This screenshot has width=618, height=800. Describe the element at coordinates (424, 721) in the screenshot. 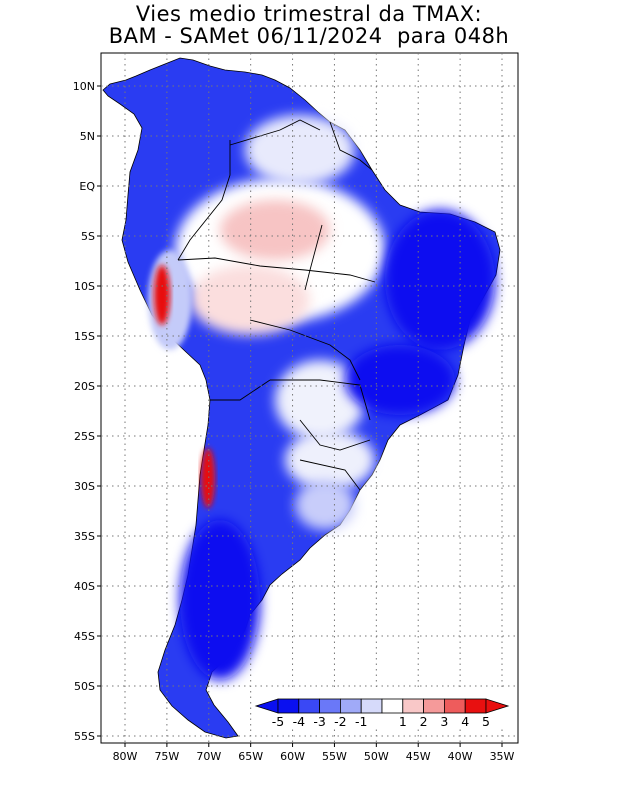

I see `colorbar-label: 2` at that location.